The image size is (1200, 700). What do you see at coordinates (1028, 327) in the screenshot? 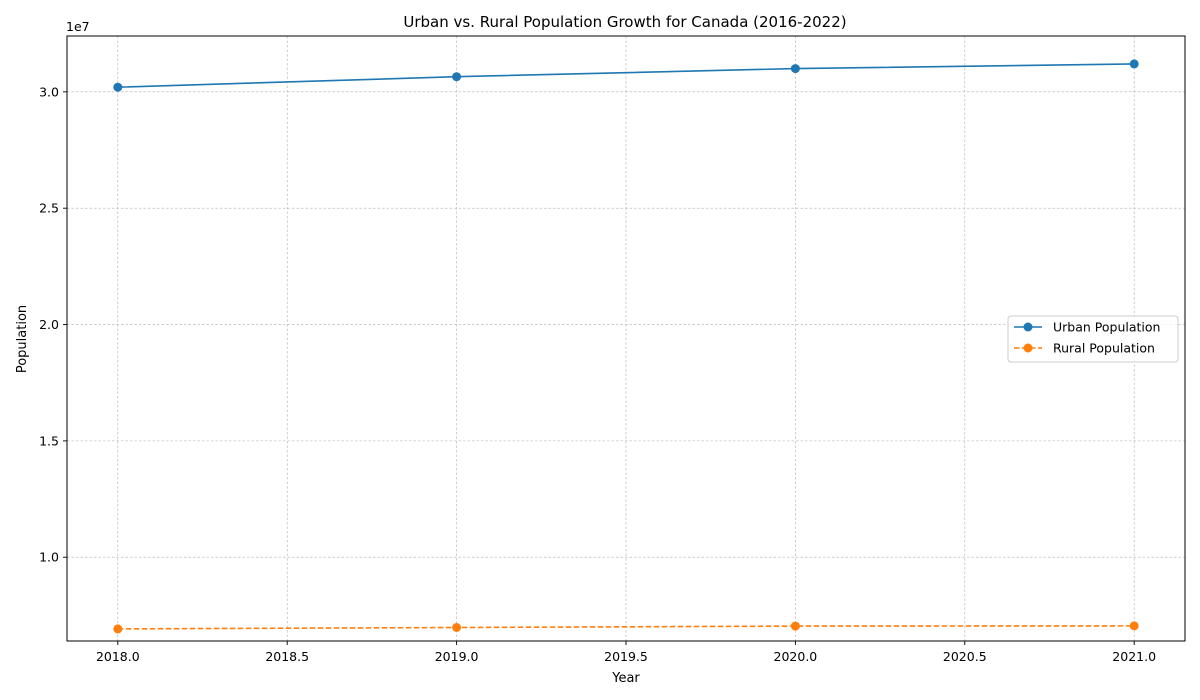
I see `legend-urban-marker-icon` at bounding box center [1028, 327].